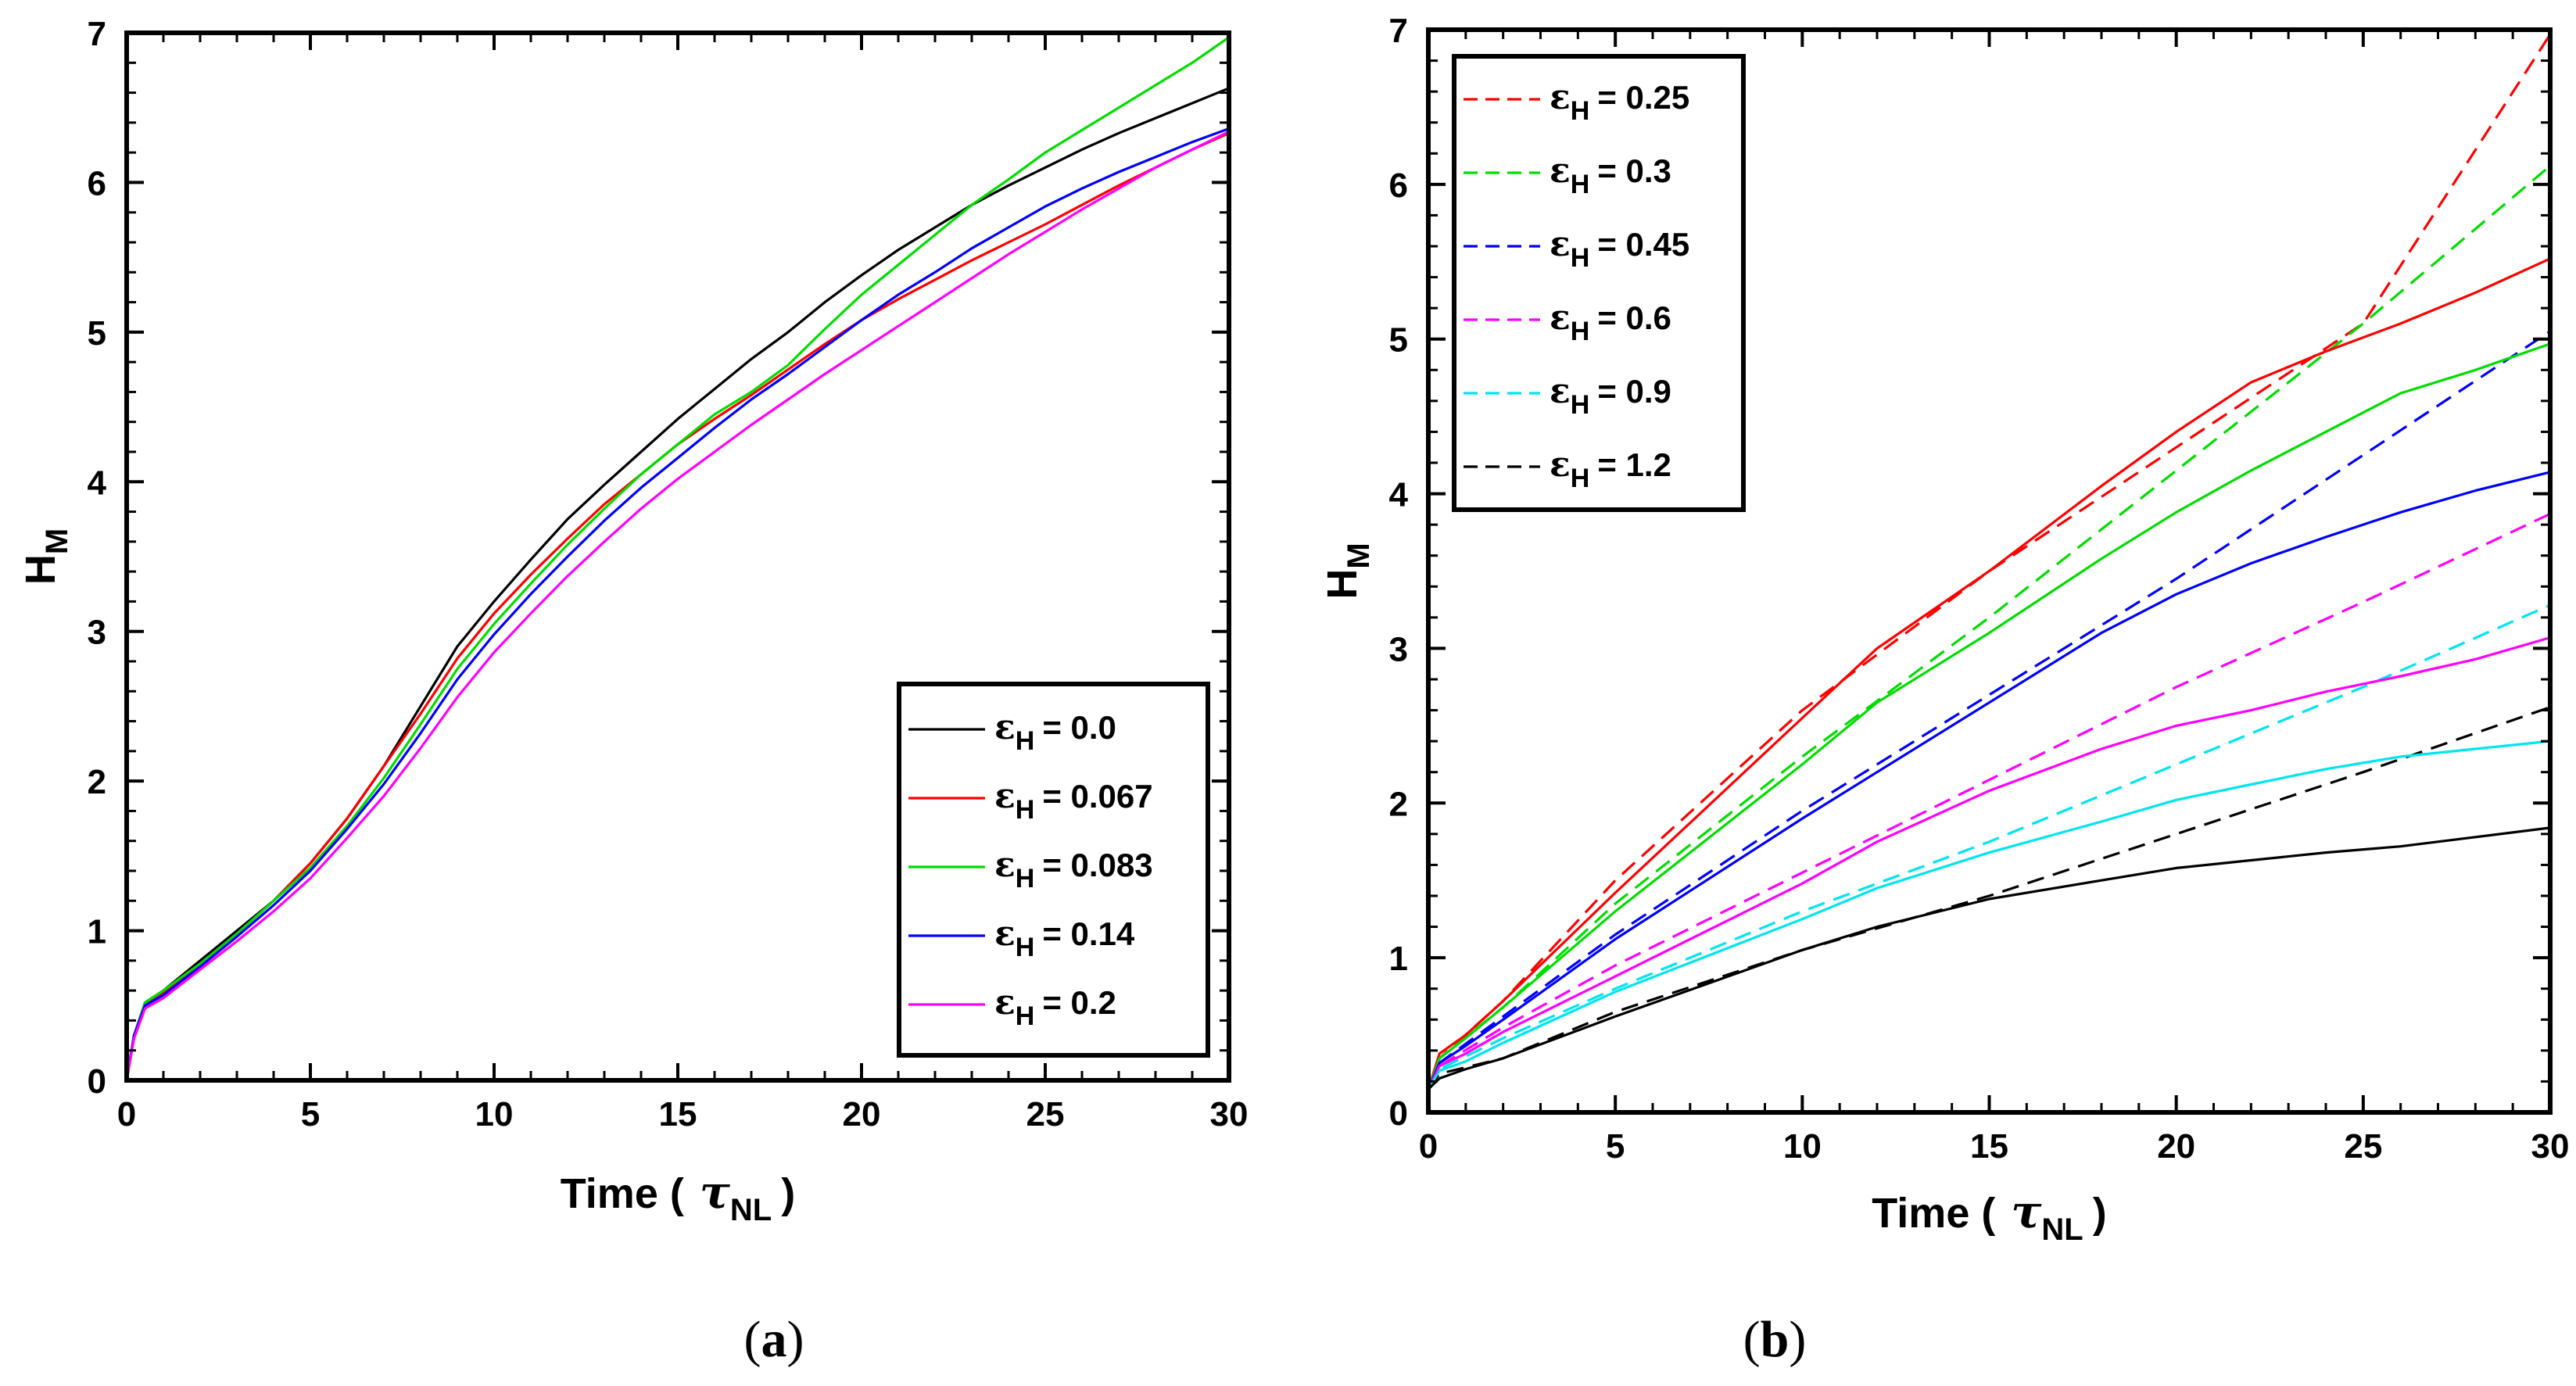  I want to click on panel-a-caption-letter: a, so click(774, 1339).